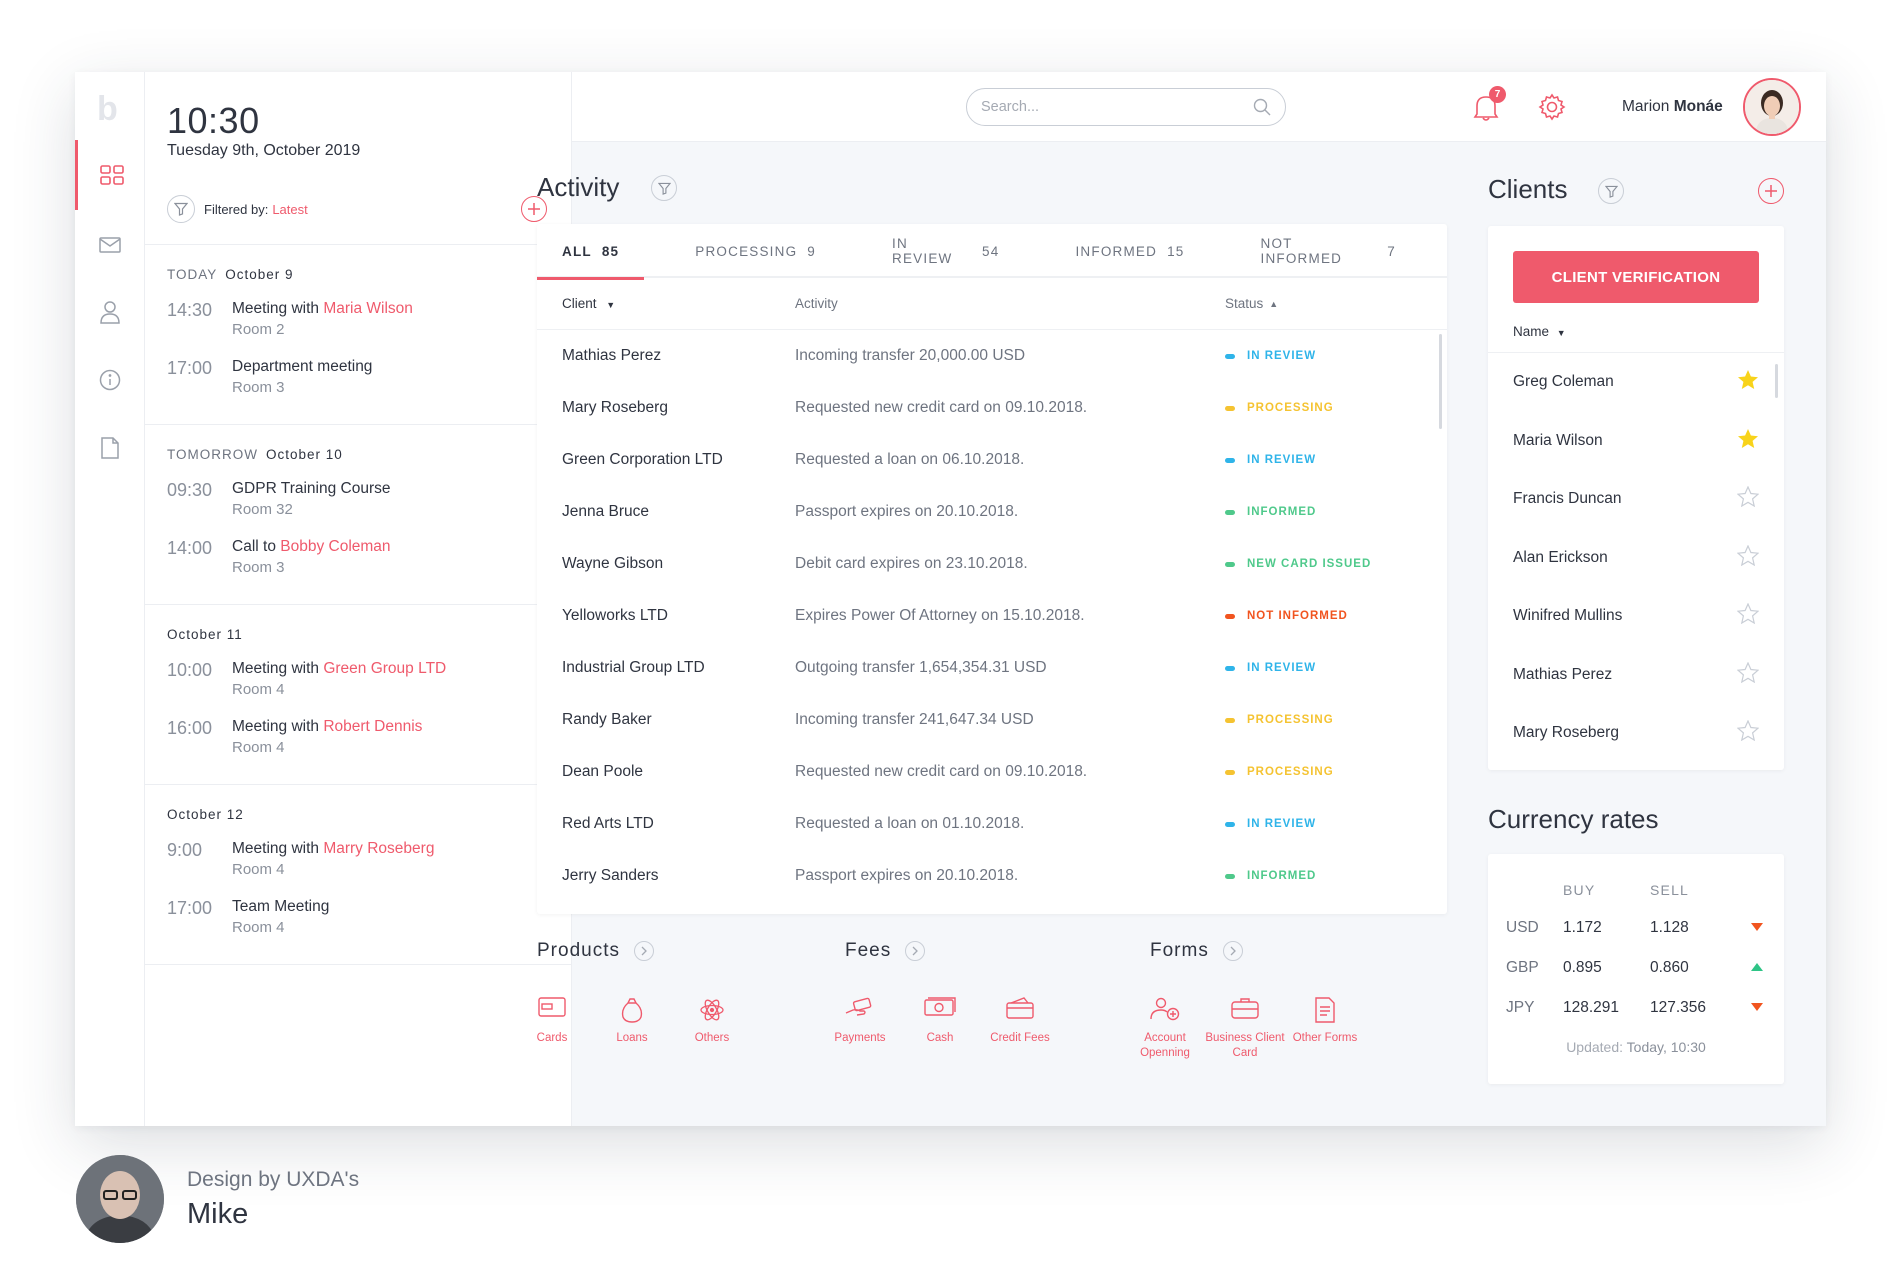  What do you see at coordinates (385, 668) in the screenshot?
I see `event-link: Green Group LTD` at bounding box center [385, 668].